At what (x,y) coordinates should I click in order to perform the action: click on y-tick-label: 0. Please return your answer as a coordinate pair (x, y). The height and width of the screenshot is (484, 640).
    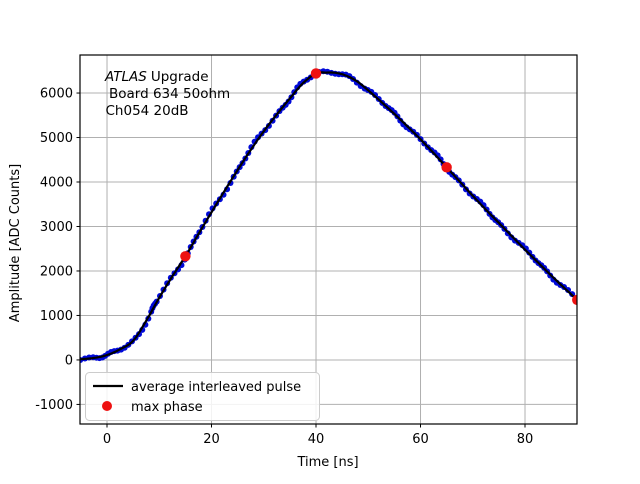
    Looking at the image, I should click on (69, 360).